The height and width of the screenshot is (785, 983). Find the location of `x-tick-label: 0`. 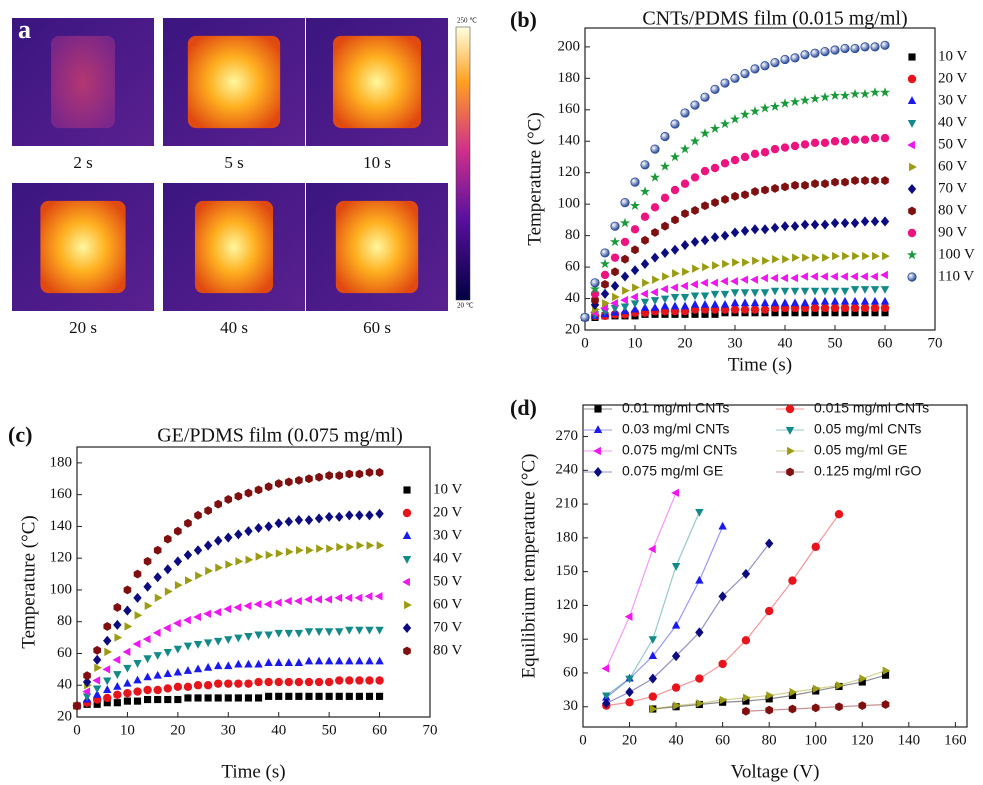

x-tick-label: 0 is located at coordinates (77, 730).